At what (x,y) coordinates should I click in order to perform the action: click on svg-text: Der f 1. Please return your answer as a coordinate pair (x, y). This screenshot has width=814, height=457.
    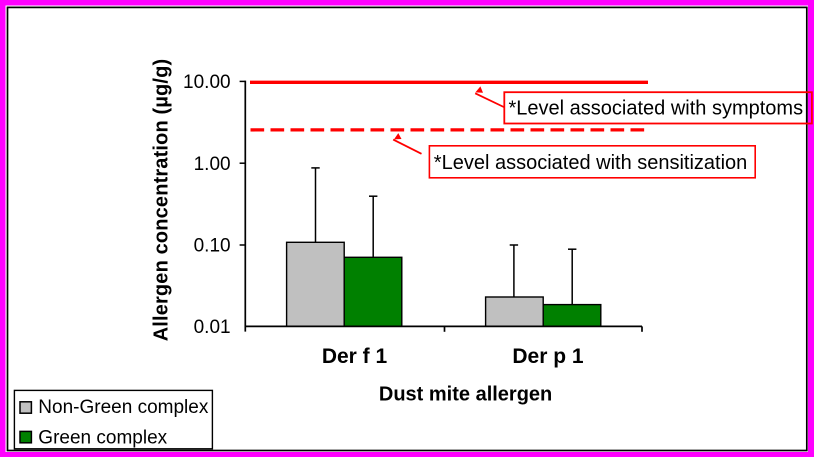
    Looking at the image, I should click on (355, 356).